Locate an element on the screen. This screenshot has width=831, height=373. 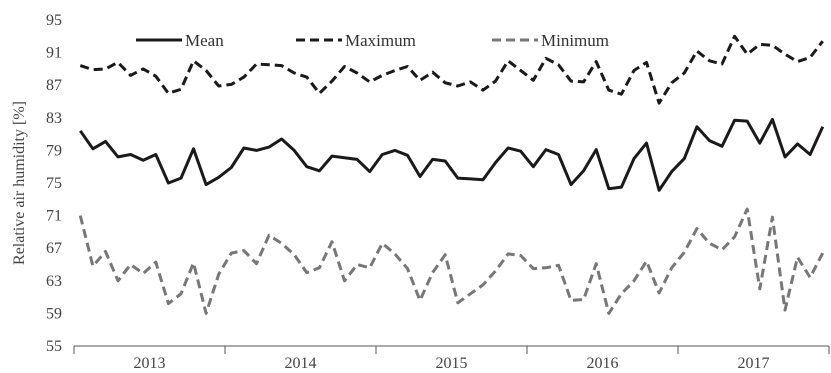
y-tick-label: 91 is located at coordinates (54, 53).